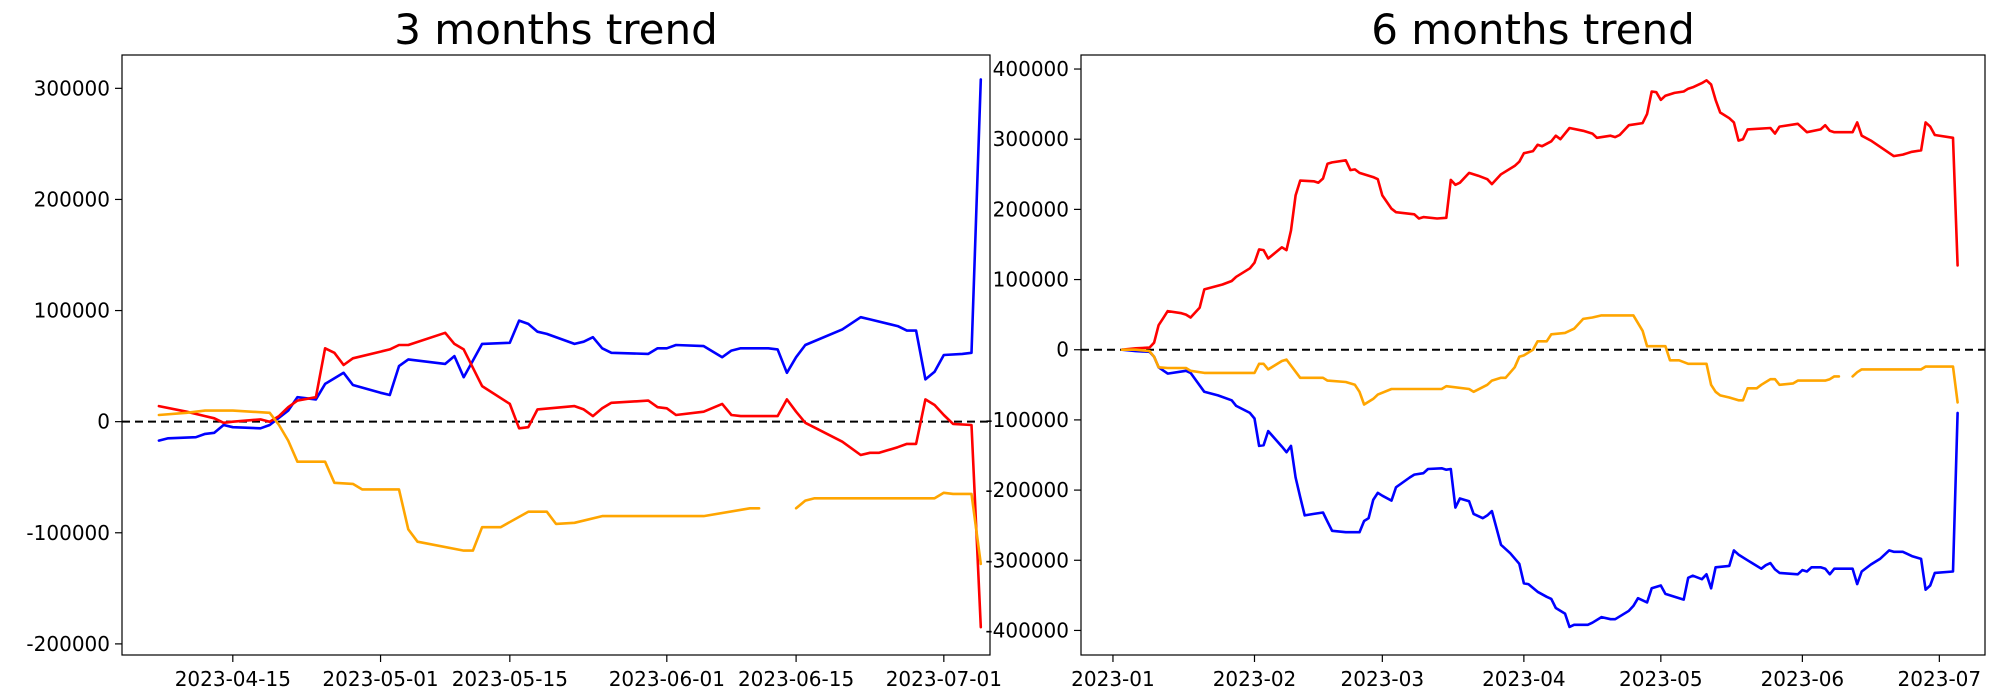  I want to click on x-tick-label: 2023-05, so click(1661, 679).